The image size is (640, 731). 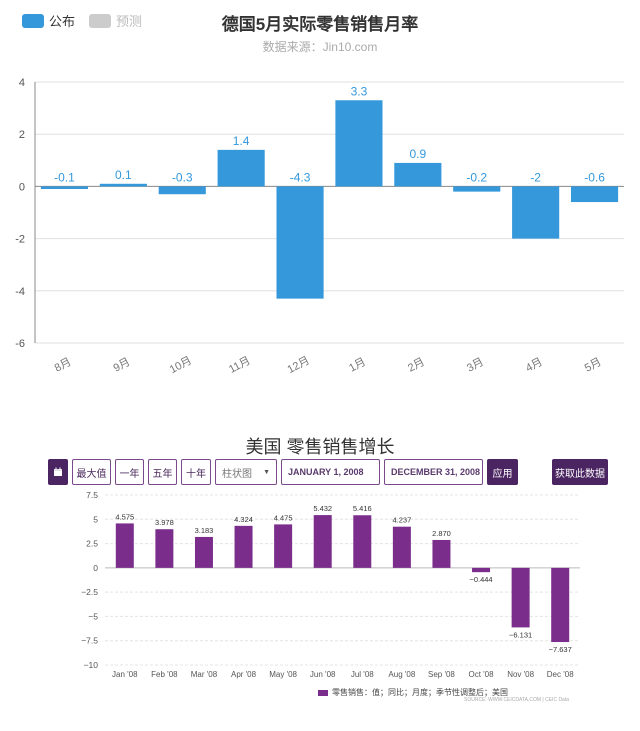 What do you see at coordinates (320, 47) in the screenshot?
I see `chart1-subtitle: 数据来源：Jin10.com` at bounding box center [320, 47].